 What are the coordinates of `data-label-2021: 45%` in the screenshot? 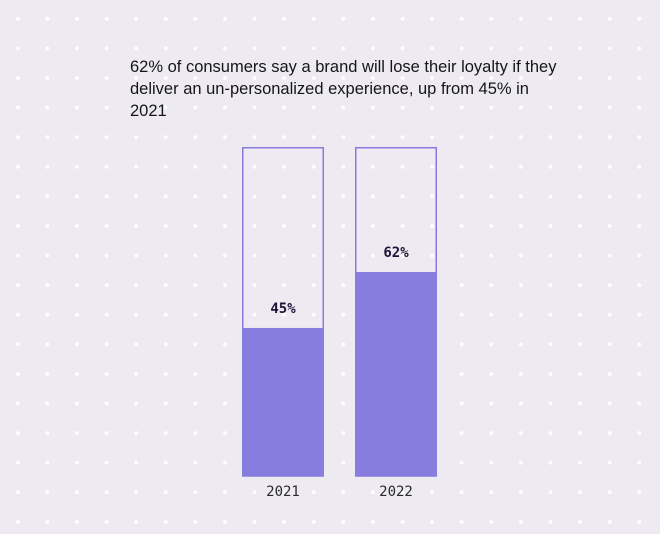 It's located at (283, 309).